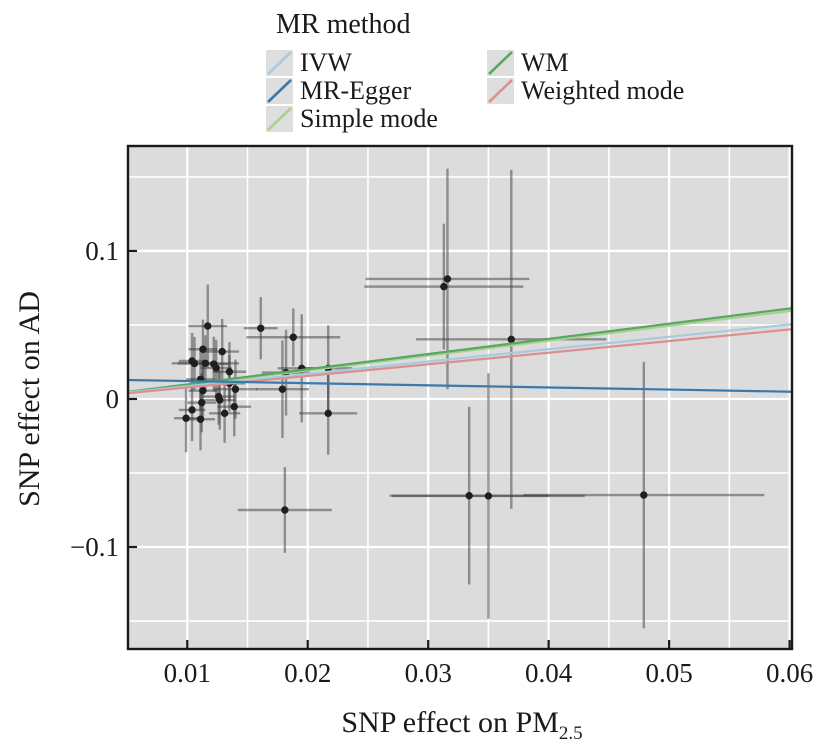 The image size is (827, 756). What do you see at coordinates (585, 63) in the screenshot?
I see `legend-item-wm: WM` at bounding box center [585, 63].